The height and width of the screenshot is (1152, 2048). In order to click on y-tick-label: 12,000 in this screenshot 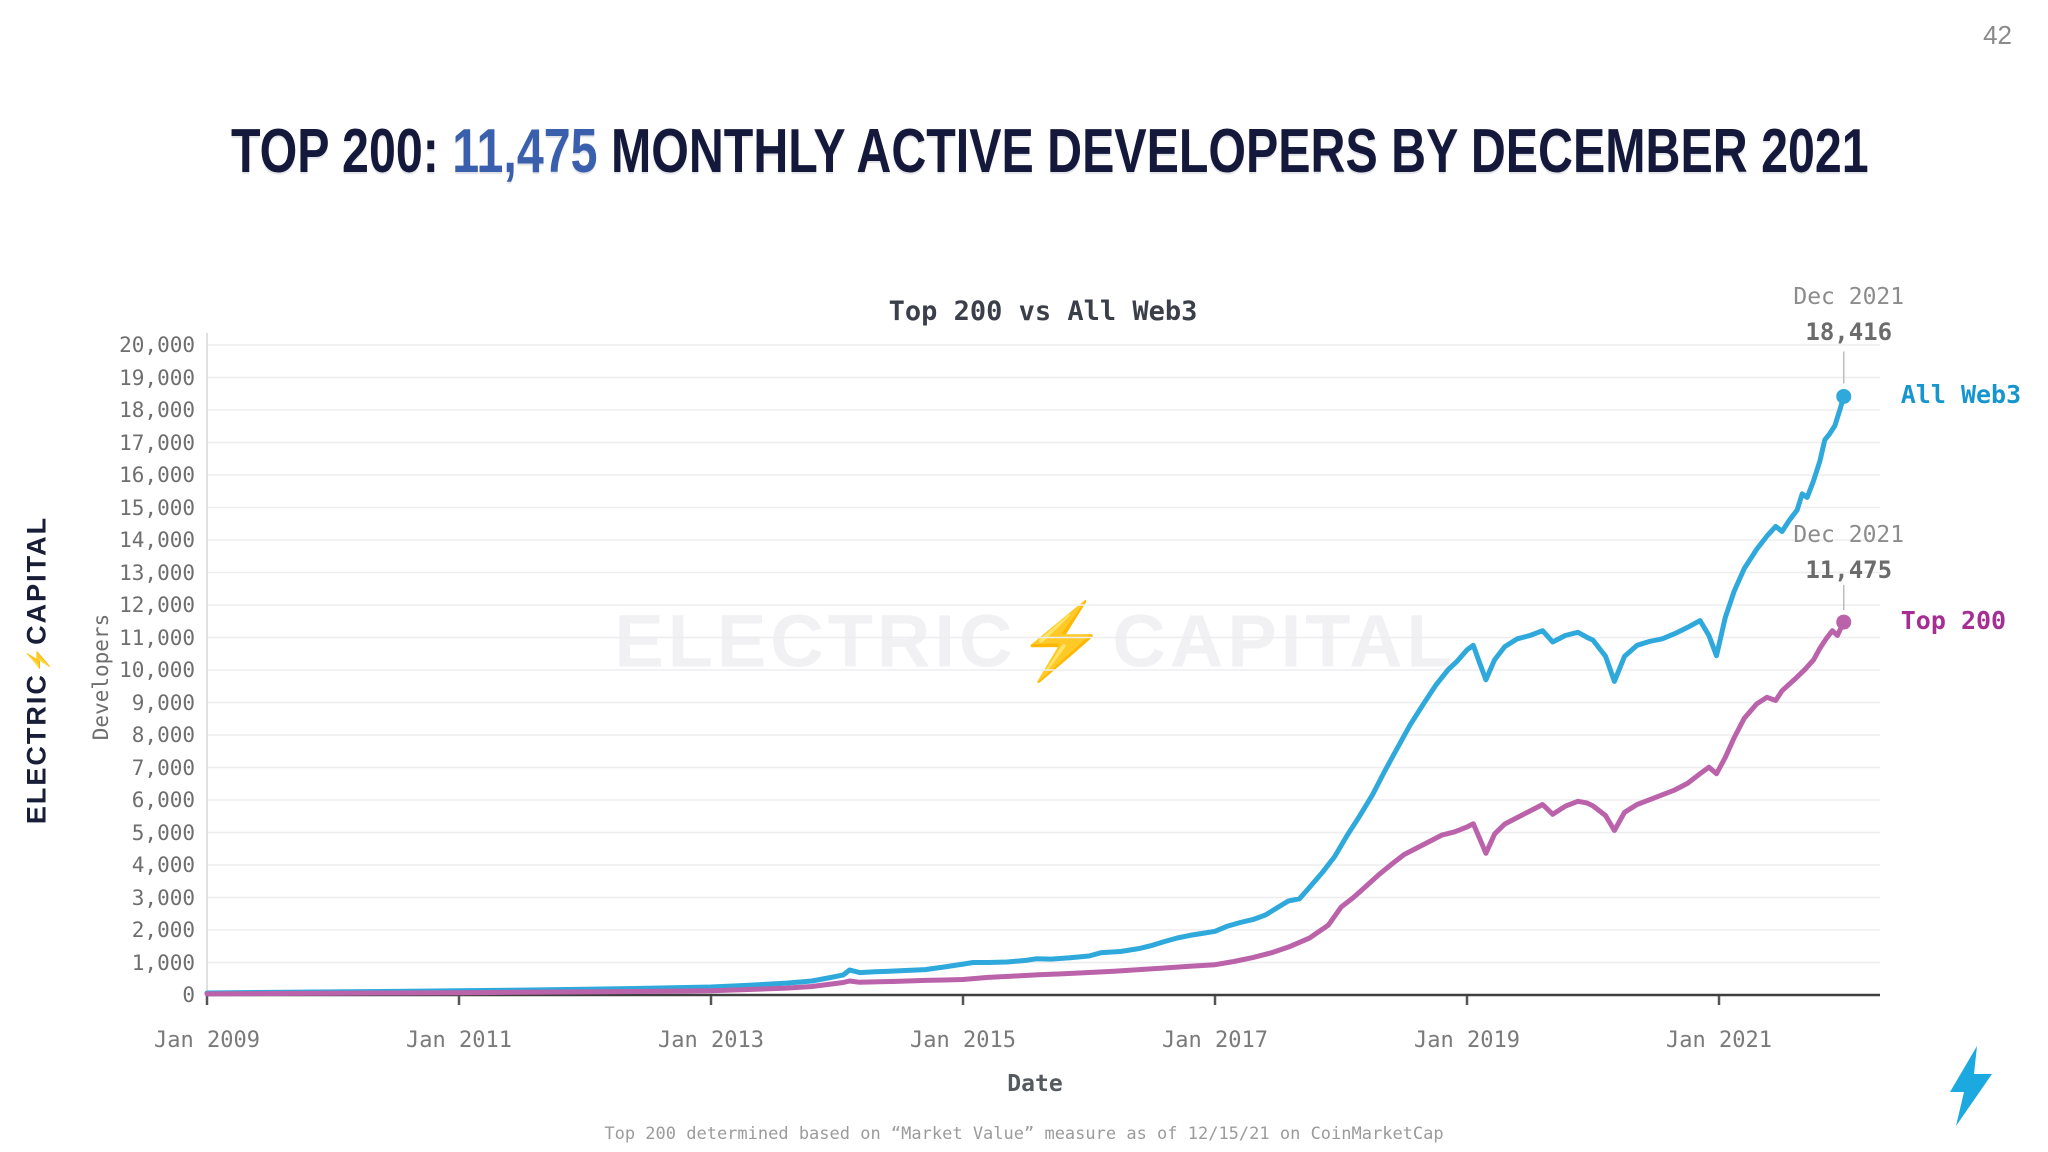, I will do `click(157, 605)`.